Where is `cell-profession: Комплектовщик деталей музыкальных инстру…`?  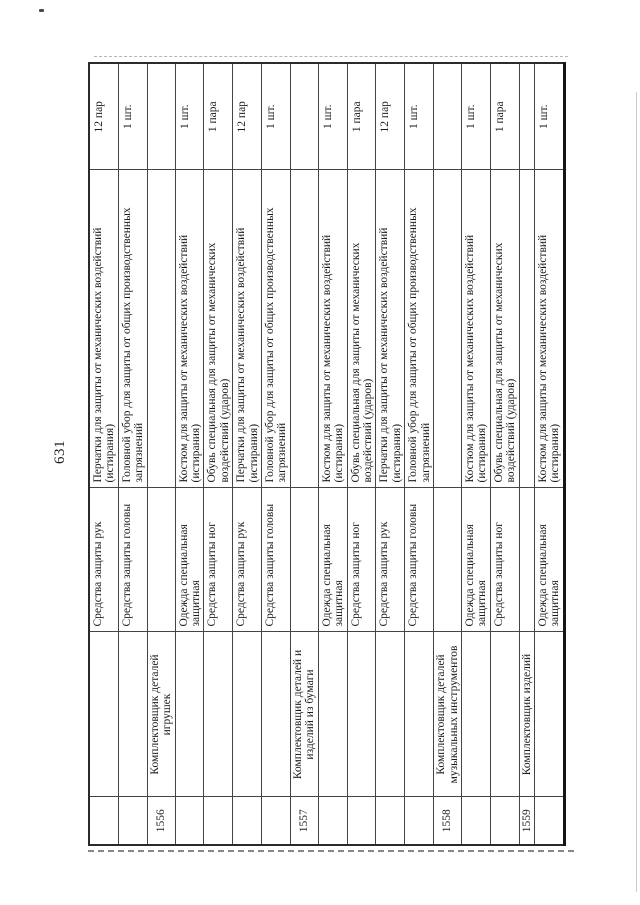 cell-profession: Комплектовщик деталей музыкальных инстру… is located at coordinates (447, 714).